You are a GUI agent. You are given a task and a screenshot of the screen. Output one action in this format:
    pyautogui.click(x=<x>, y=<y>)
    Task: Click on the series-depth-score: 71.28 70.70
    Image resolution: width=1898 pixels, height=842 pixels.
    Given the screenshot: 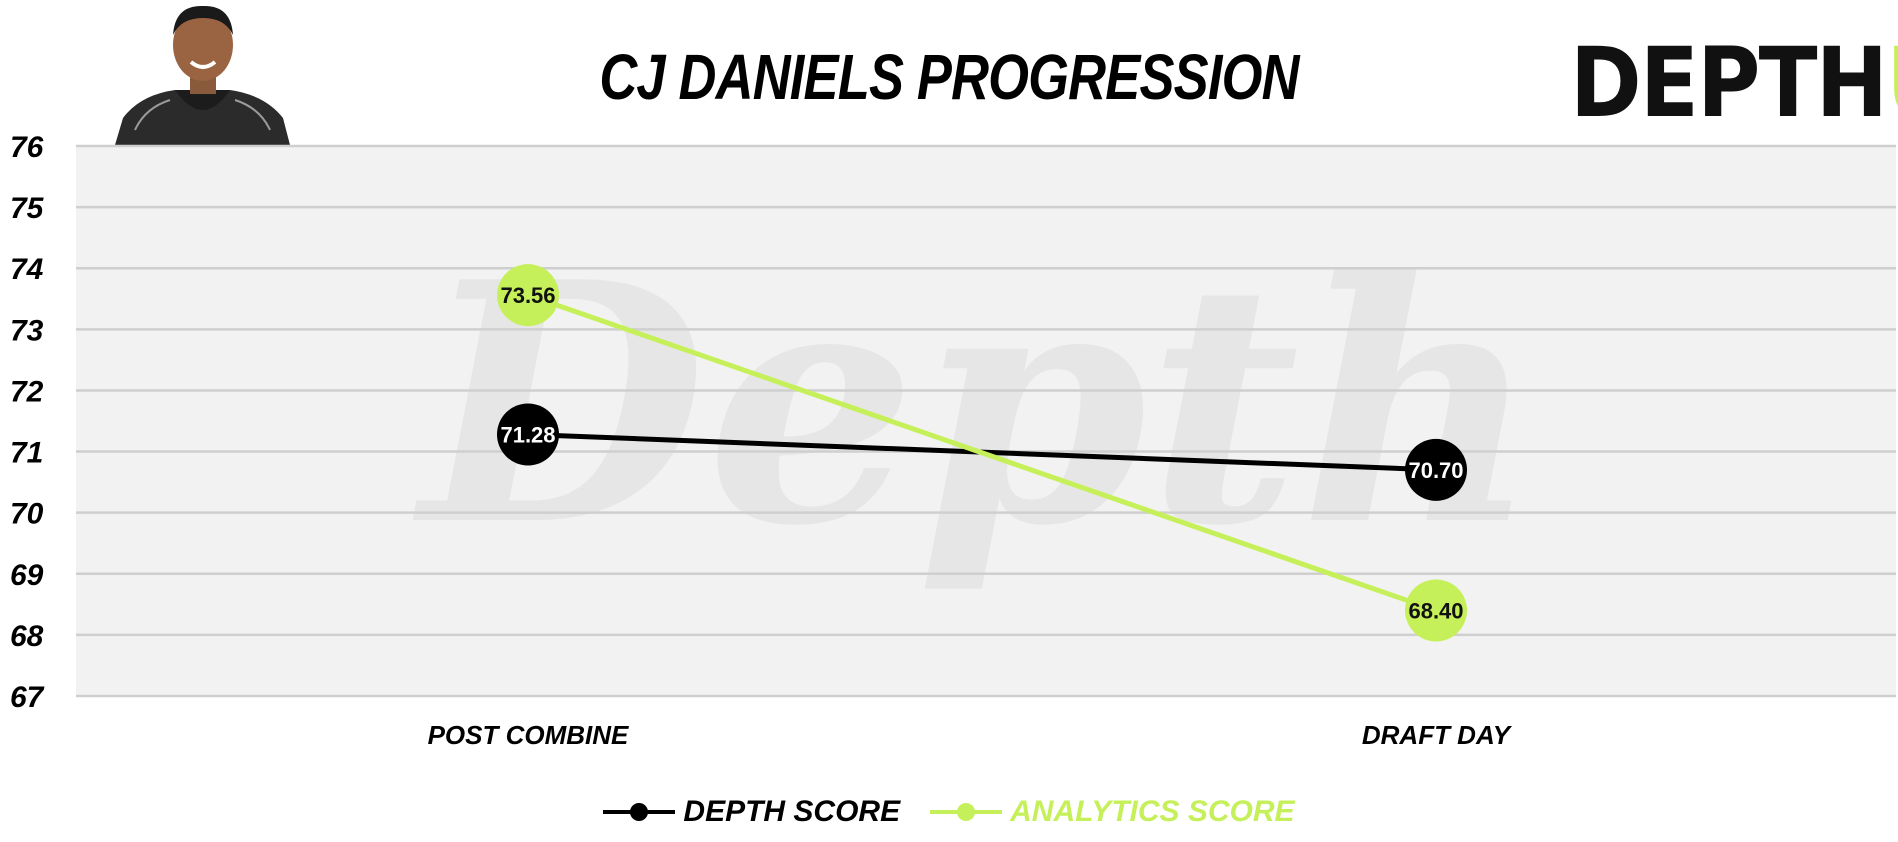 What is the action you would take?
    pyautogui.click(x=982, y=452)
    